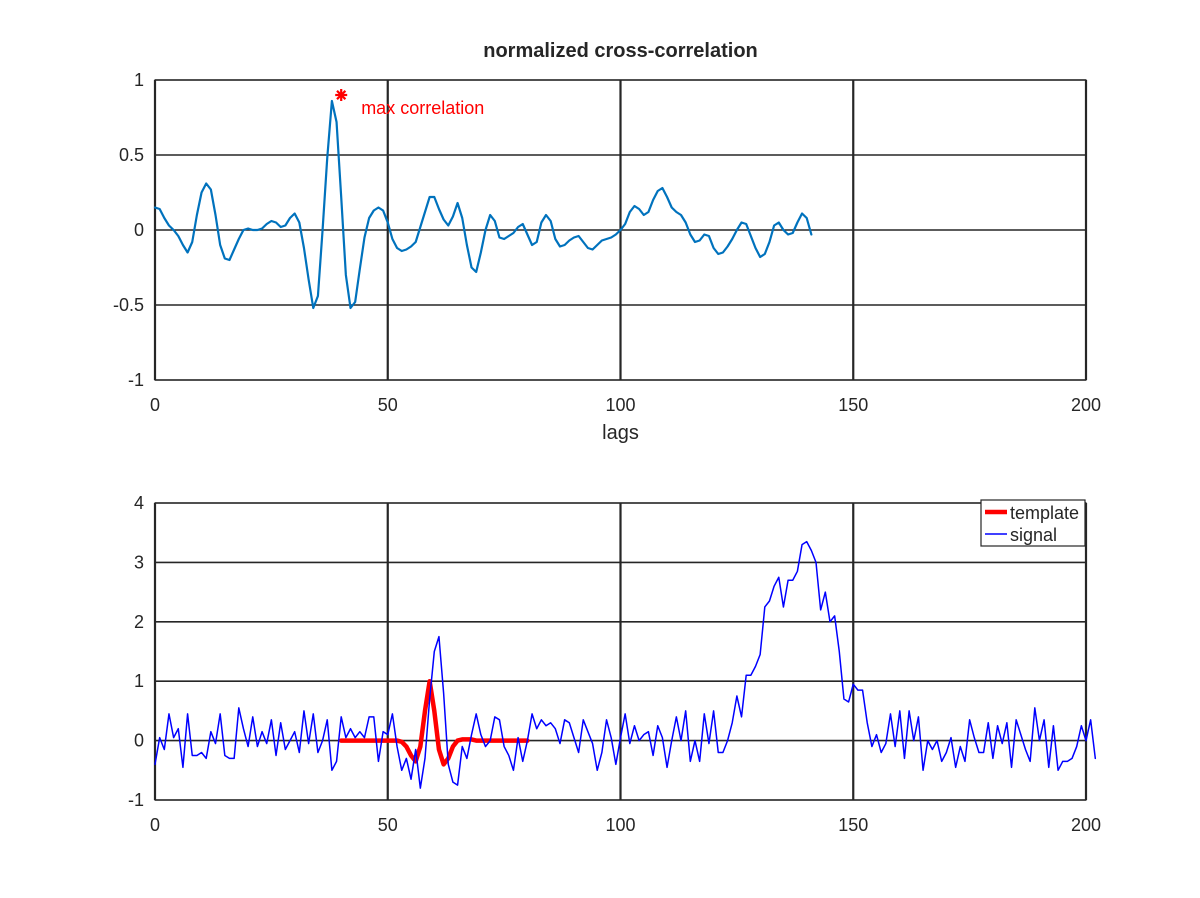 The height and width of the screenshot is (898, 1200). I want to click on y-tick-label: -0.5, so click(128, 305).